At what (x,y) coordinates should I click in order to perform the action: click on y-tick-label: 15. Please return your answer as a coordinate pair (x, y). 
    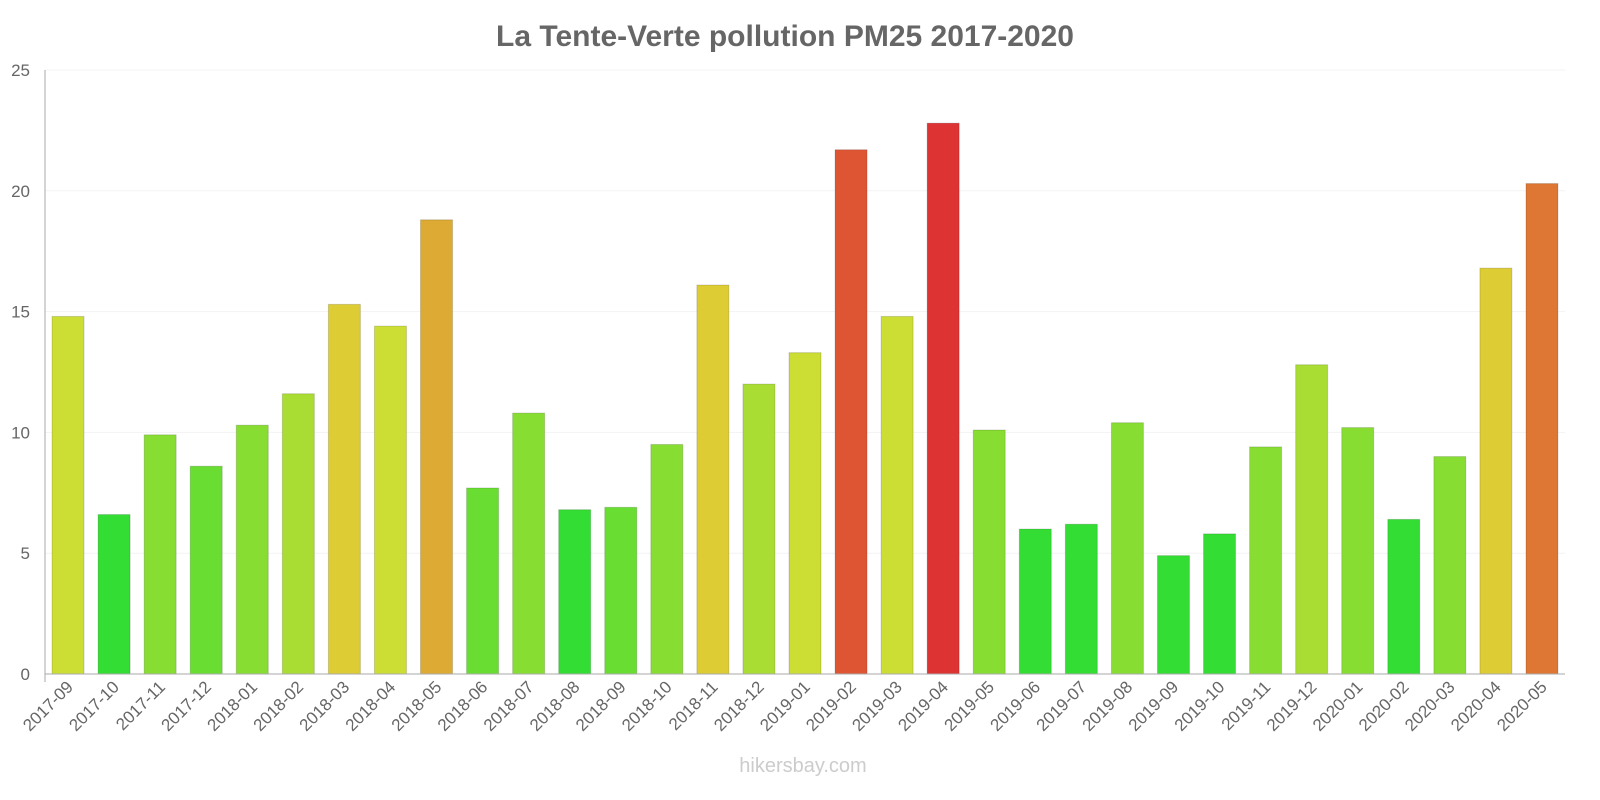
    Looking at the image, I should click on (20, 312).